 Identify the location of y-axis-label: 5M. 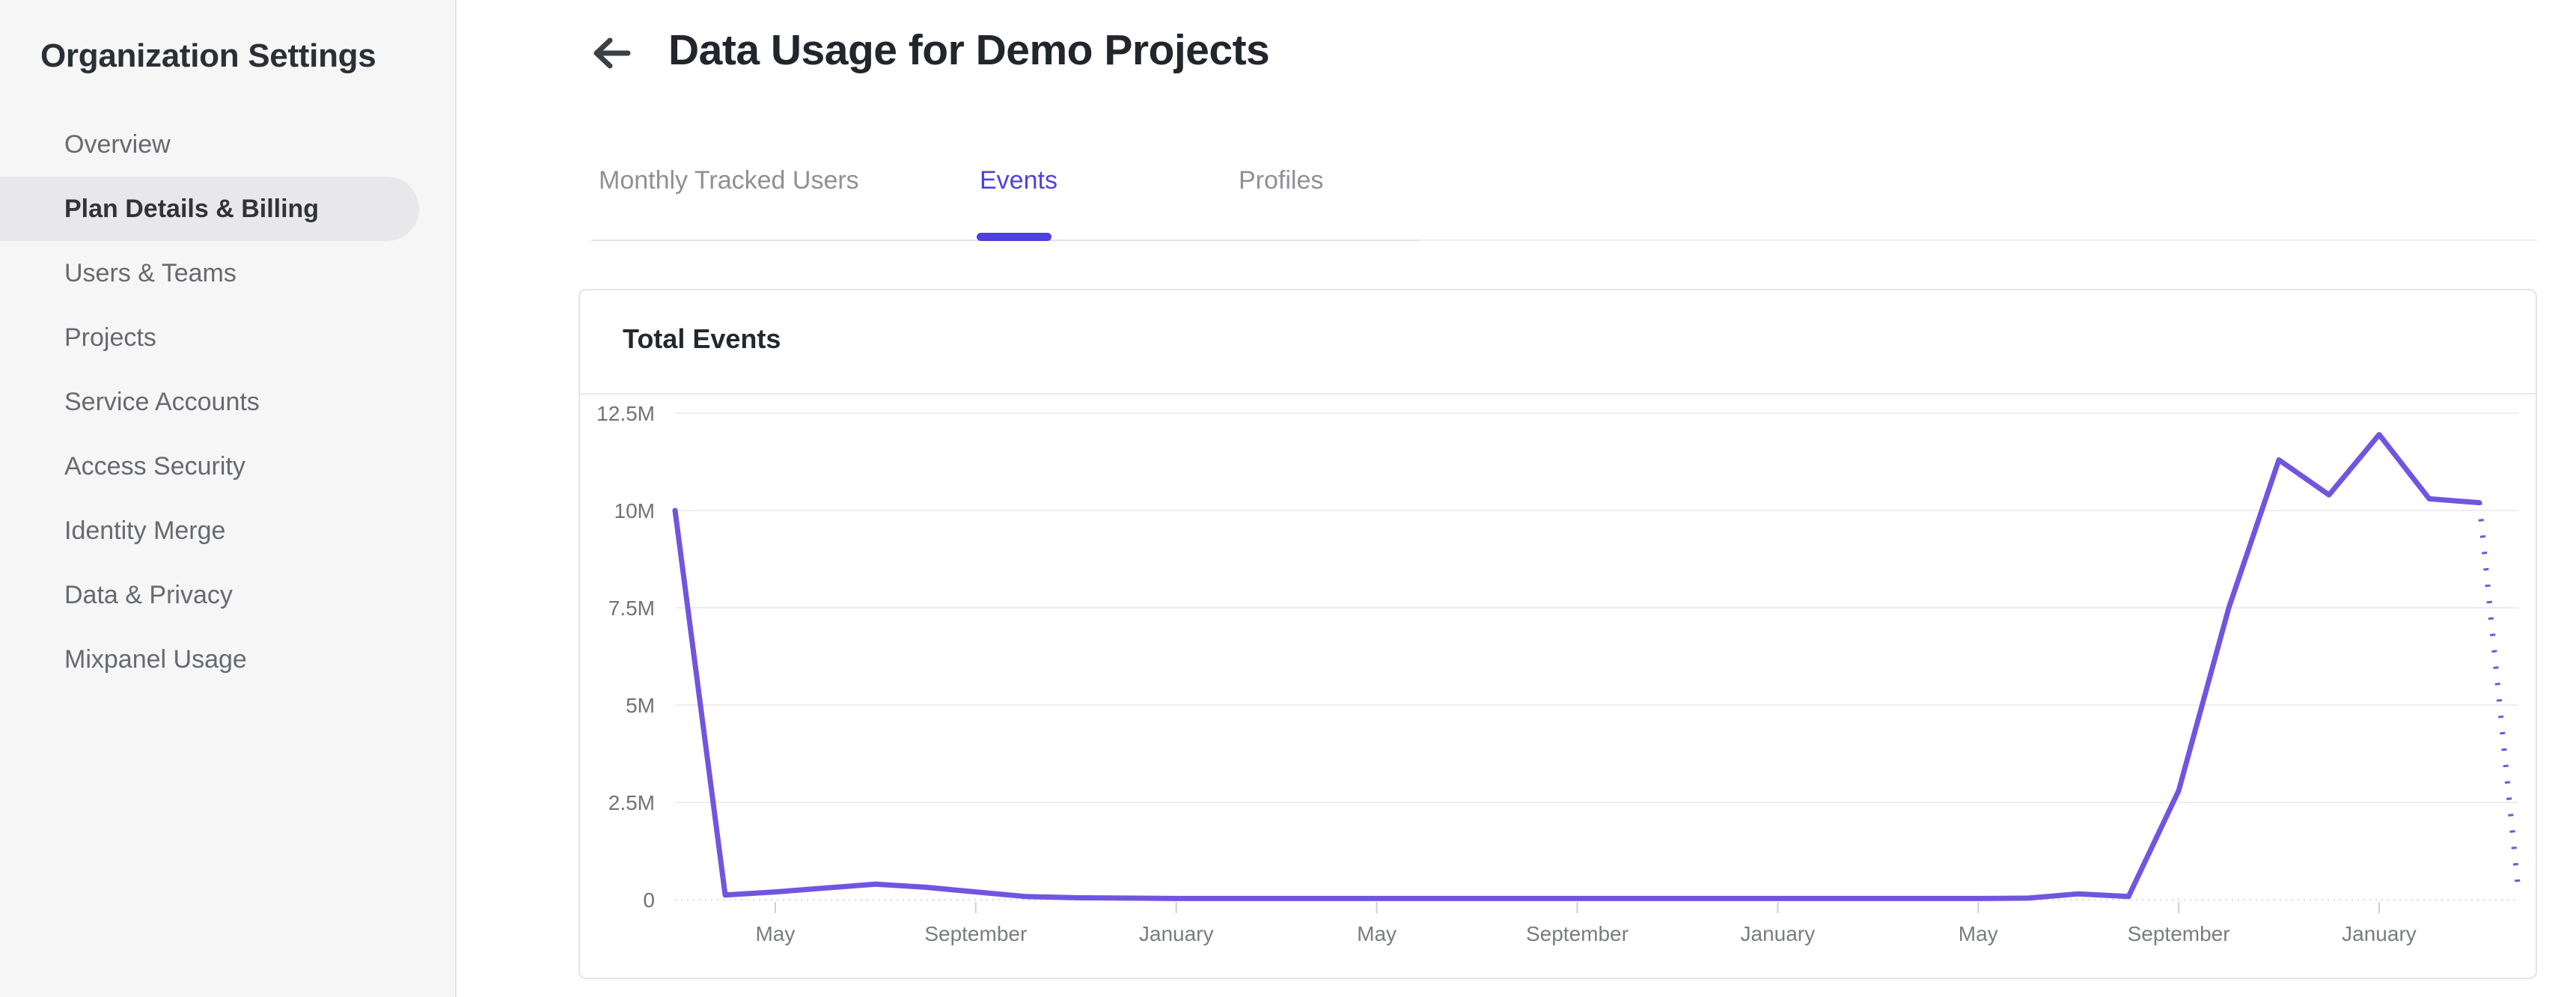
(640, 705).